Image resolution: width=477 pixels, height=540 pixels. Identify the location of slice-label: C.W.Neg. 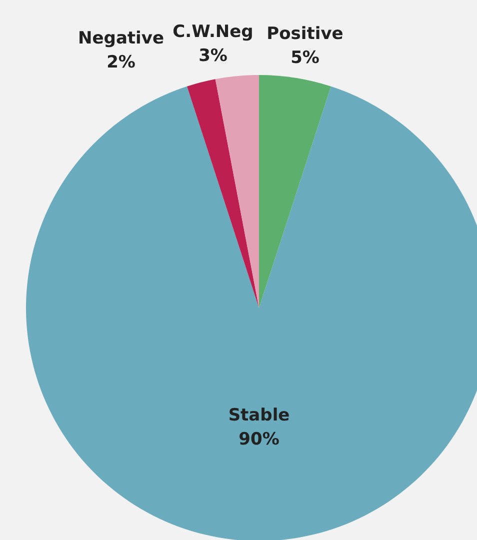
(213, 32).